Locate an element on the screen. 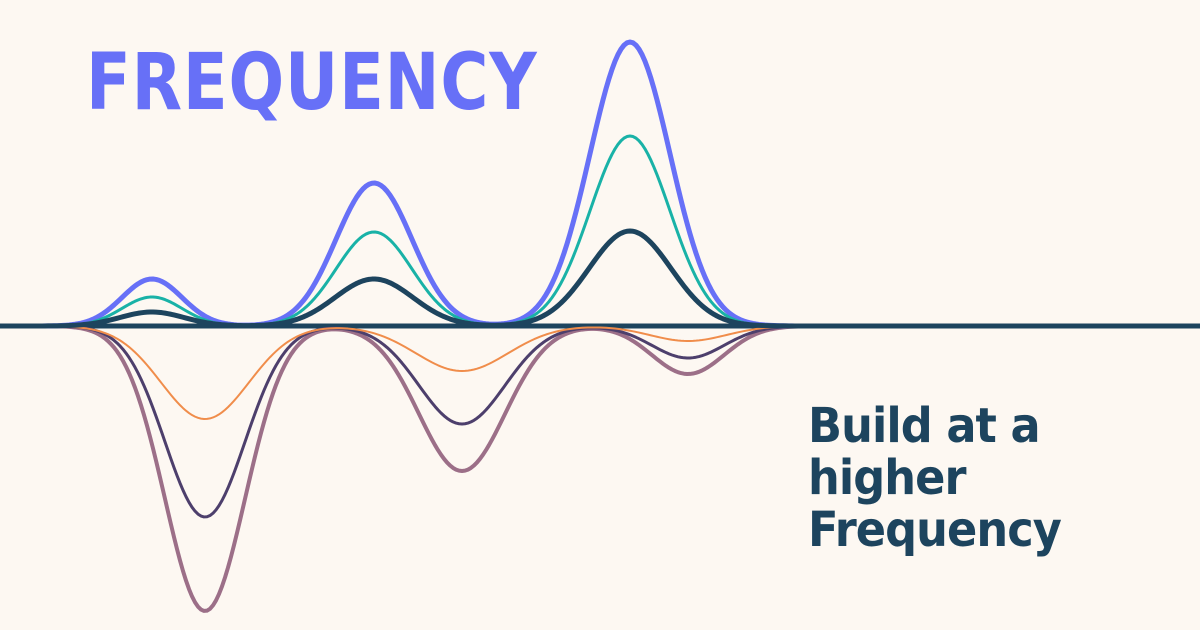 Image resolution: width=1200 pixels, height=630 pixels. tagline-line-1: Build at a is located at coordinates (924, 426).